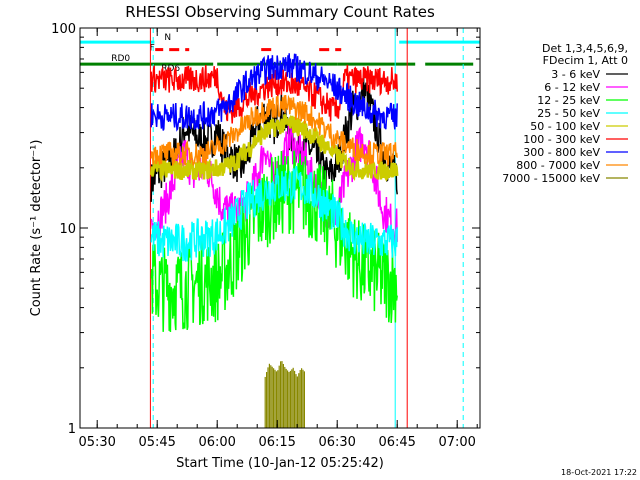 This screenshot has height=480, width=640. Describe the element at coordinates (284, 394) in the screenshot. I see `series-7000-15000kev` at that location.